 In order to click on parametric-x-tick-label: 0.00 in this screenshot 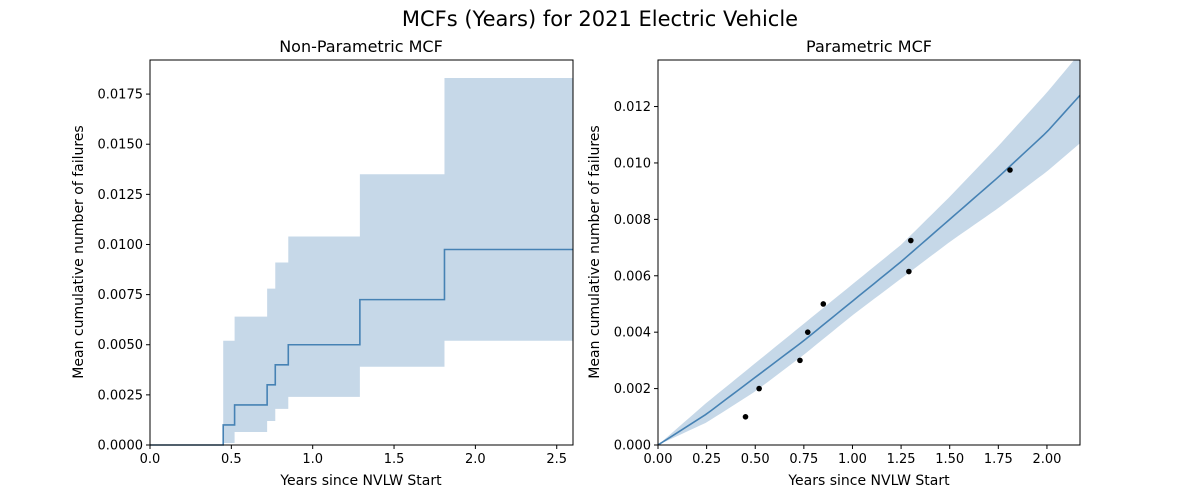, I will do `click(658, 459)`.